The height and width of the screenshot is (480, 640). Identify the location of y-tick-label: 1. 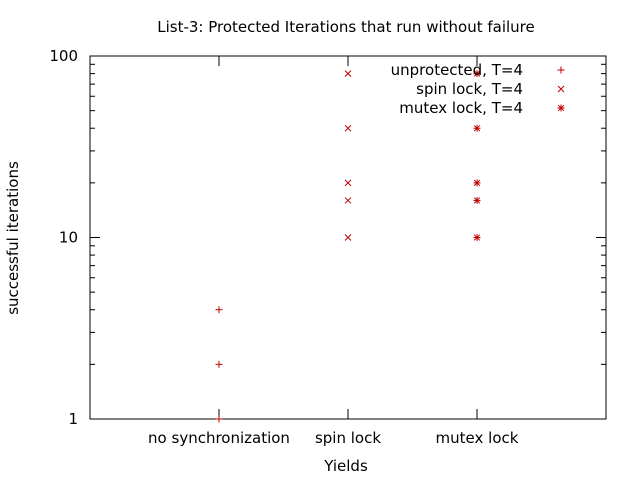
(73, 419).